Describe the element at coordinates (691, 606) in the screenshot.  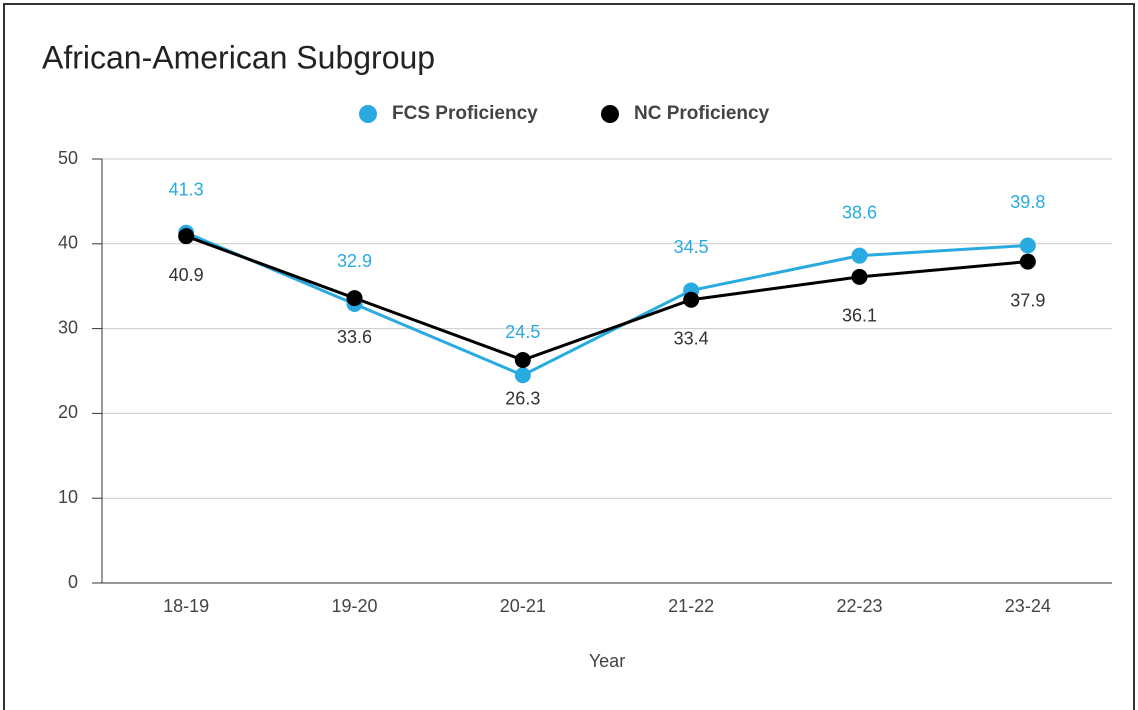
I see `x-tick-label: 21-22` at that location.